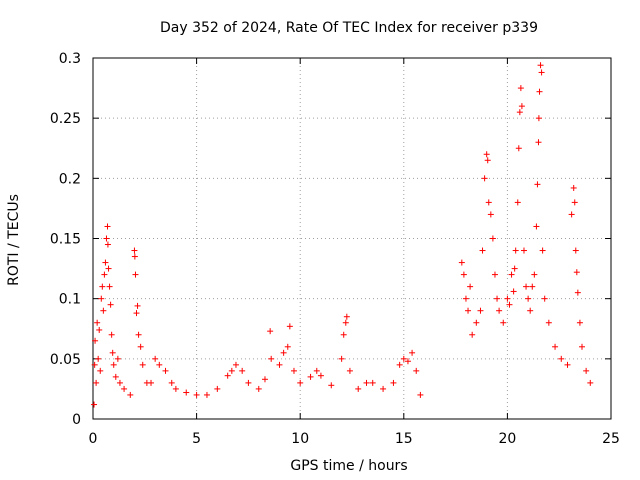  Describe the element at coordinates (65, 239) in the screenshot. I see `y-tick-labels: 0 0.05 0.1 0.15 0.2 0.25 0.3` at that location.